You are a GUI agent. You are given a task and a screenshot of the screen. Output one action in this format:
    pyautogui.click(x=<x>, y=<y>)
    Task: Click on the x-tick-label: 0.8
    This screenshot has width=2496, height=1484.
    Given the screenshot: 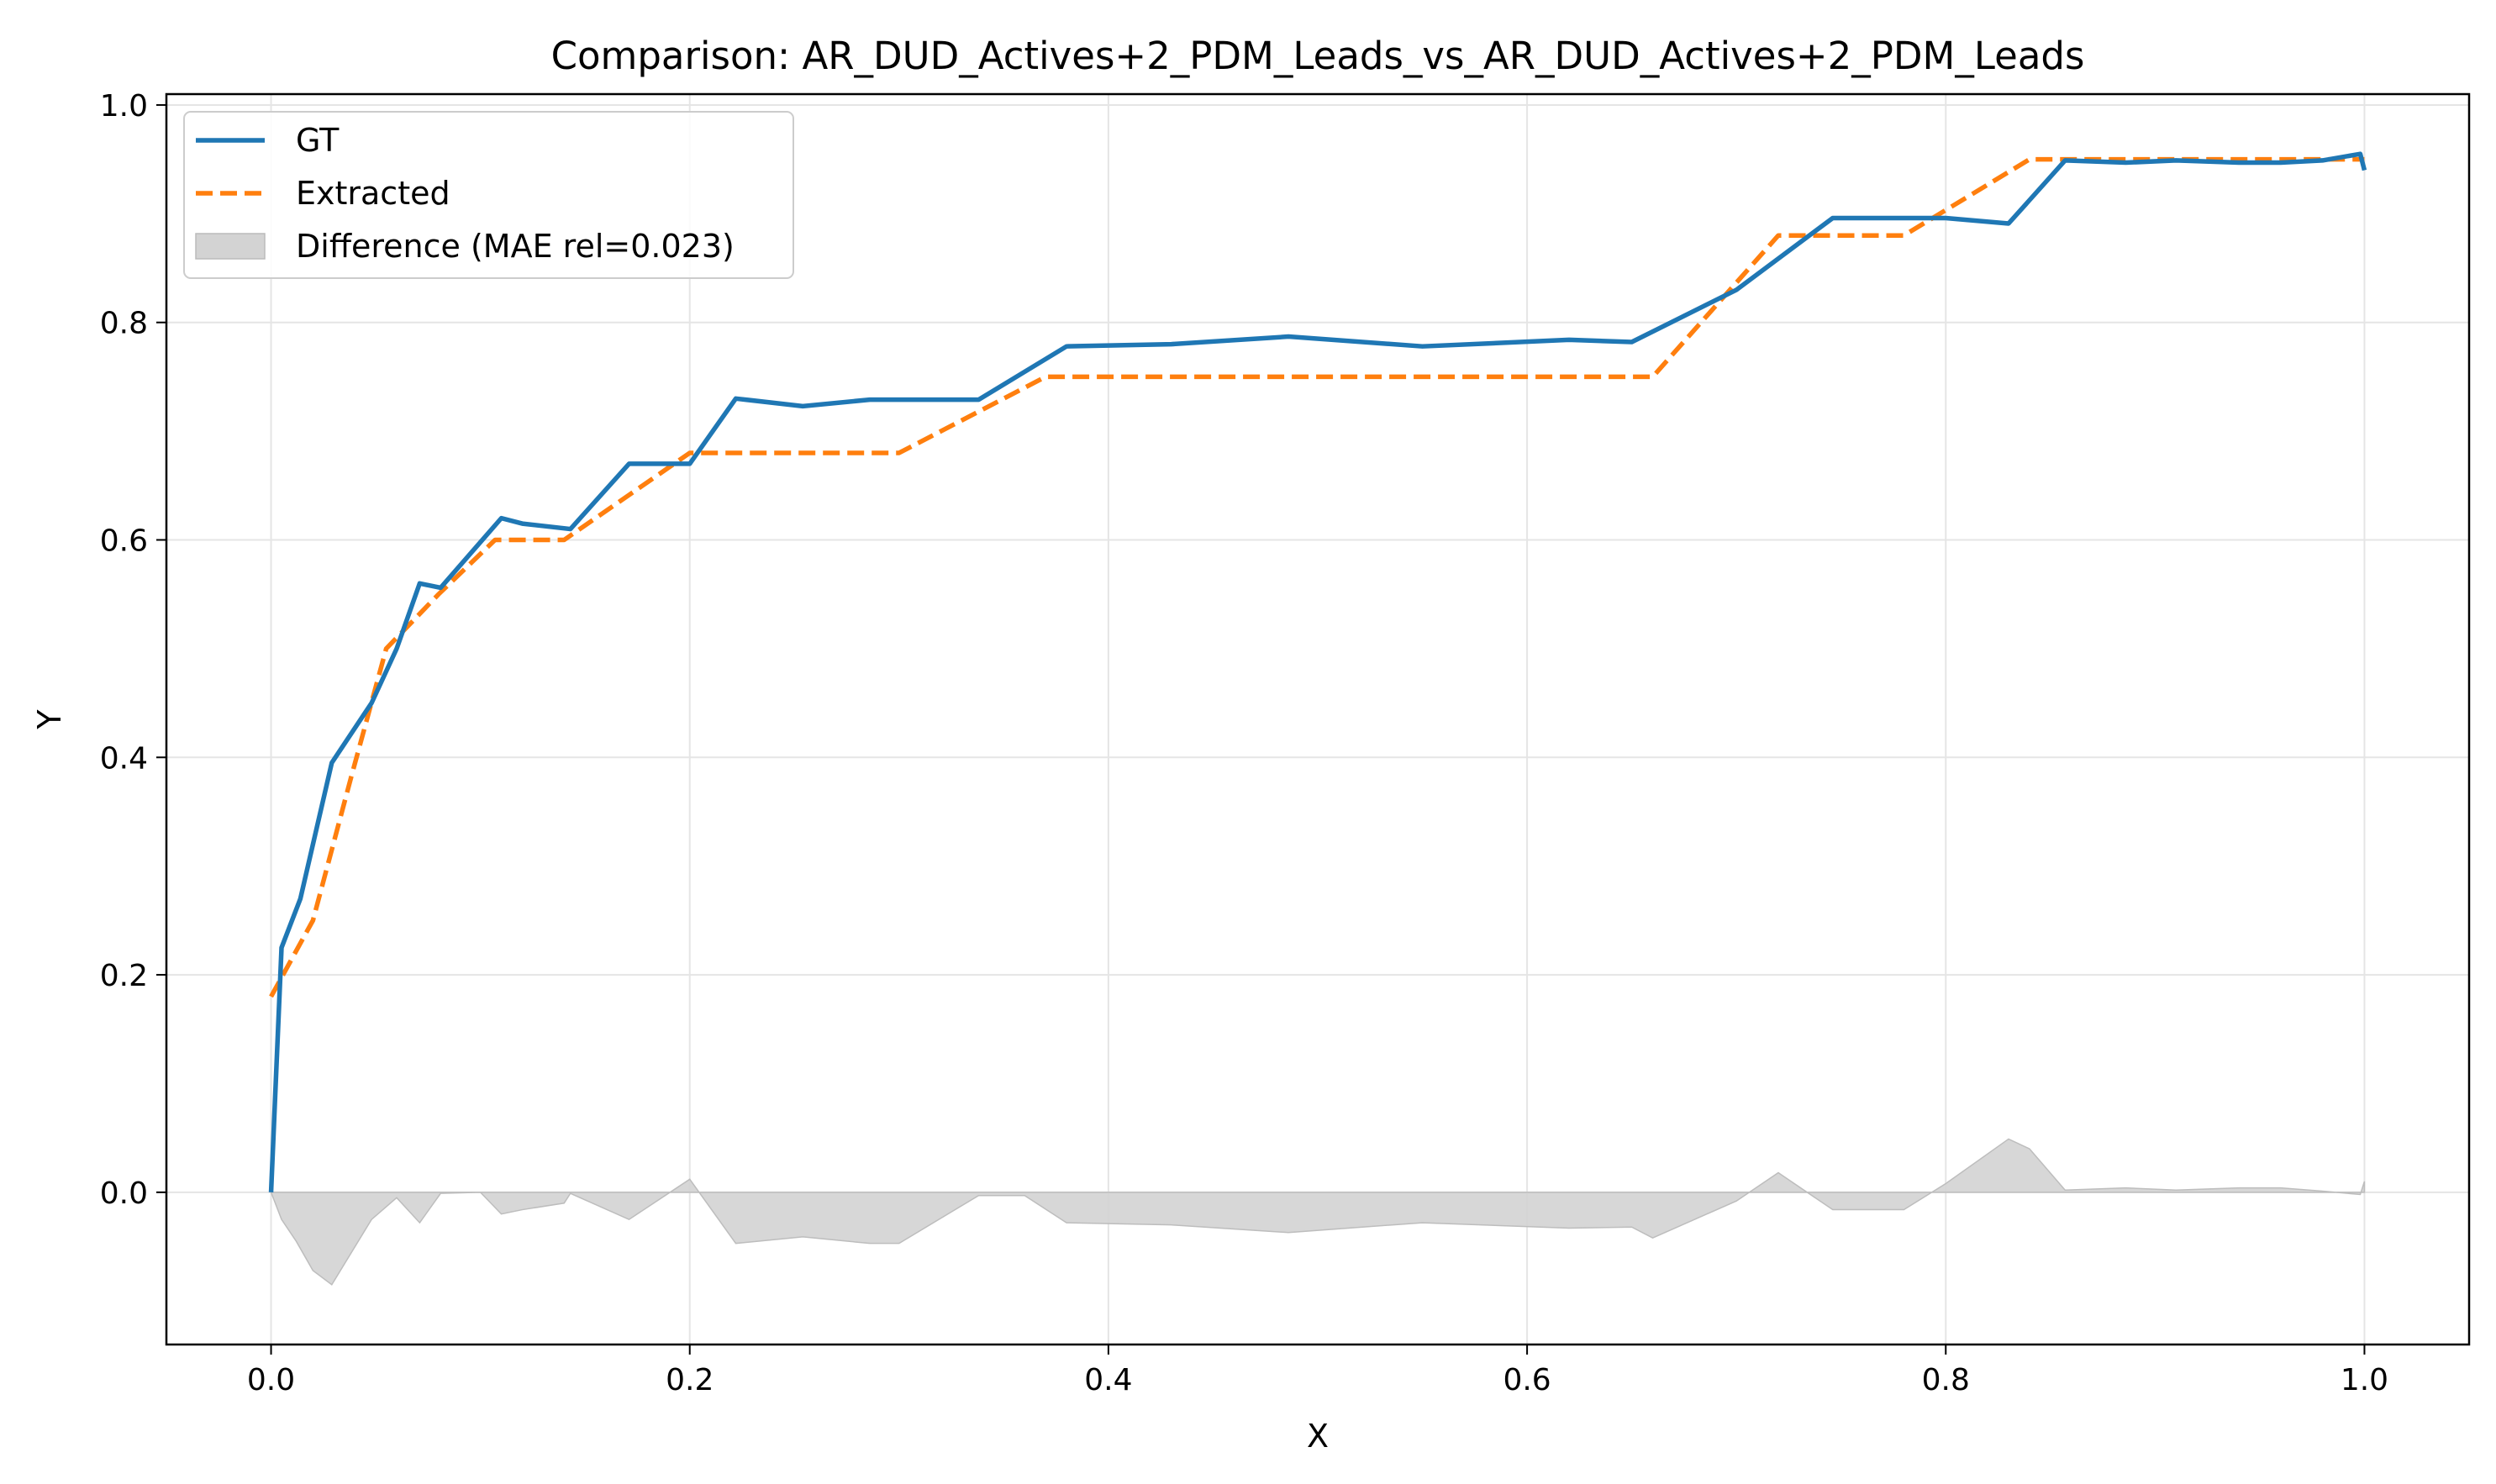 What is the action you would take?
    pyautogui.click(x=1946, y=1380)
    